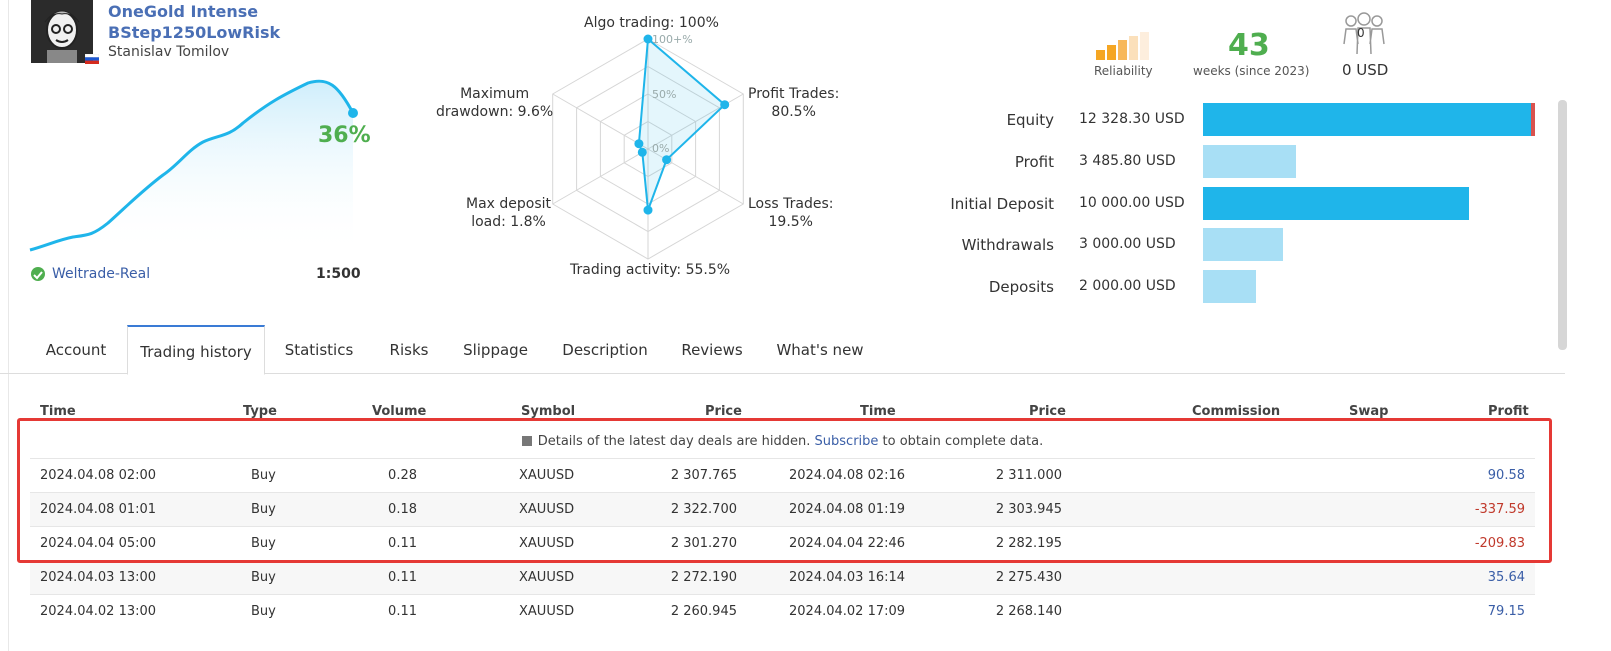 This screenshot has width=1611, height=651. Describe the element at coordinates (1562, 225) in the screenshot. I see `page-scrollbar` at that location.